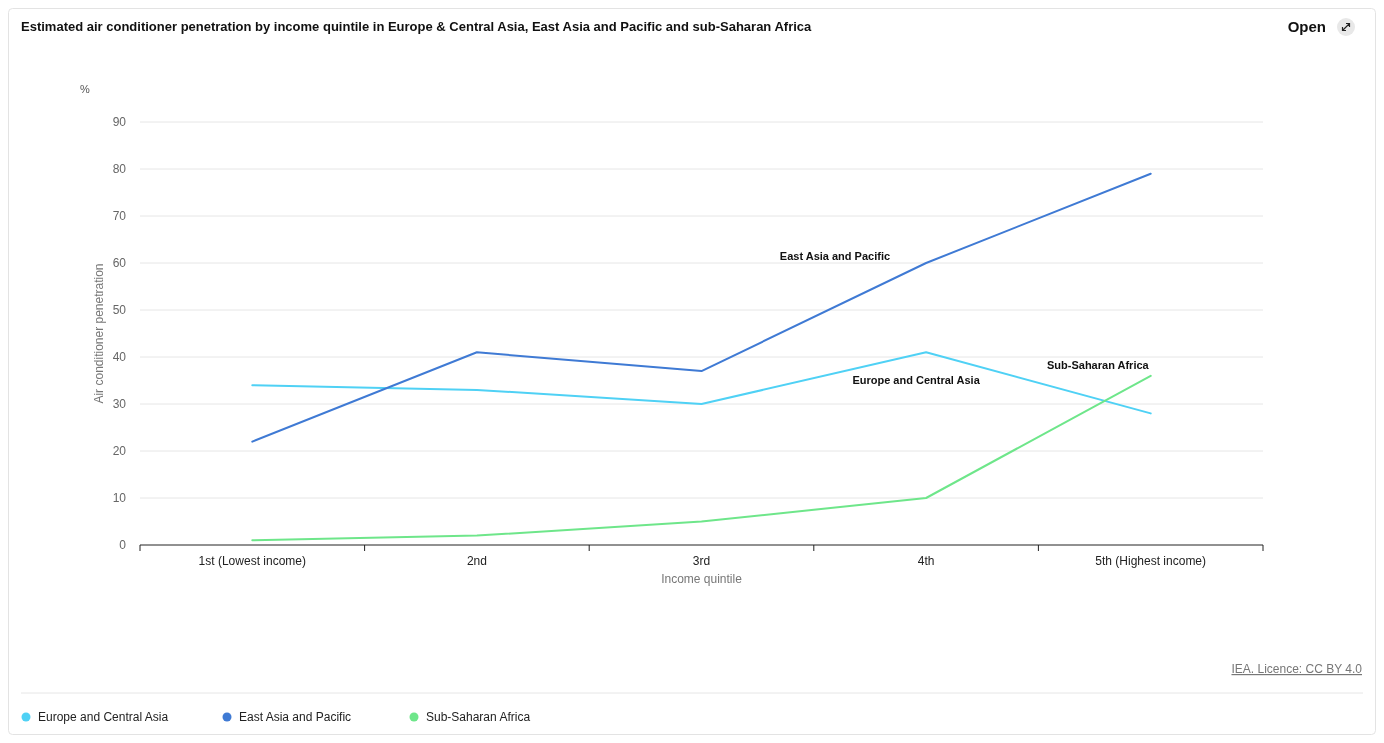 This screenshot has height=743, width=1384. Describe the element at coordinates (701, 561) in the screenshot. I see `x-tick-label: 3rd` at that location.